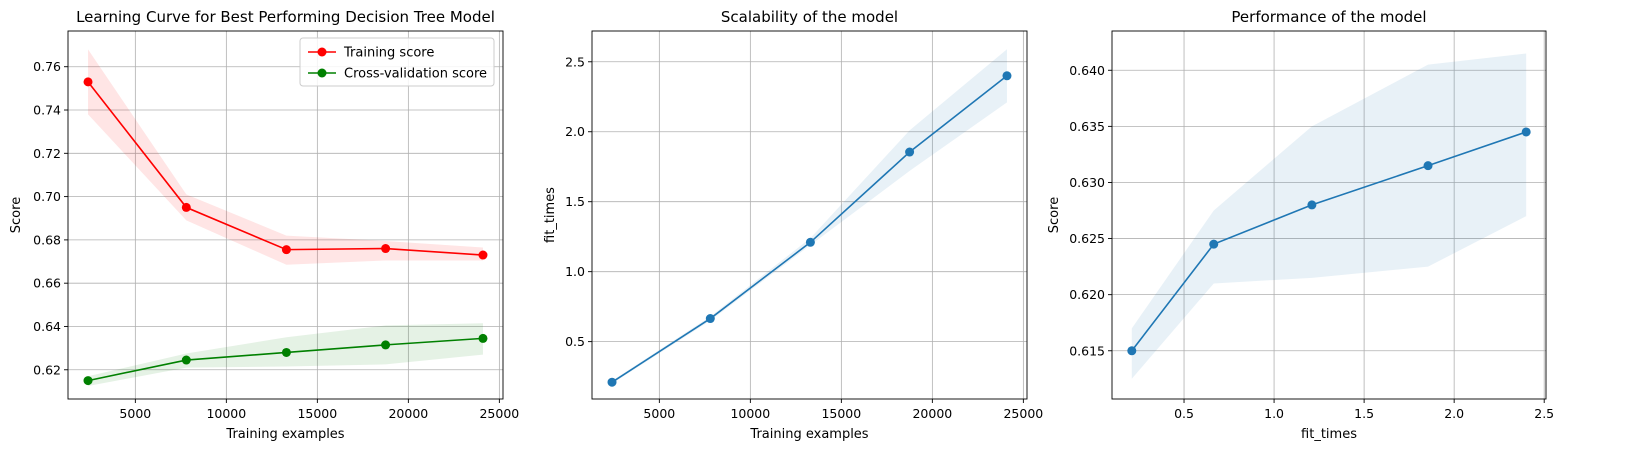 This screenshot has width=1639, height=470. Describe the element at coordinates (1328, 17) in the screenshot. I see `performance-title: Performance of the model` at that location.